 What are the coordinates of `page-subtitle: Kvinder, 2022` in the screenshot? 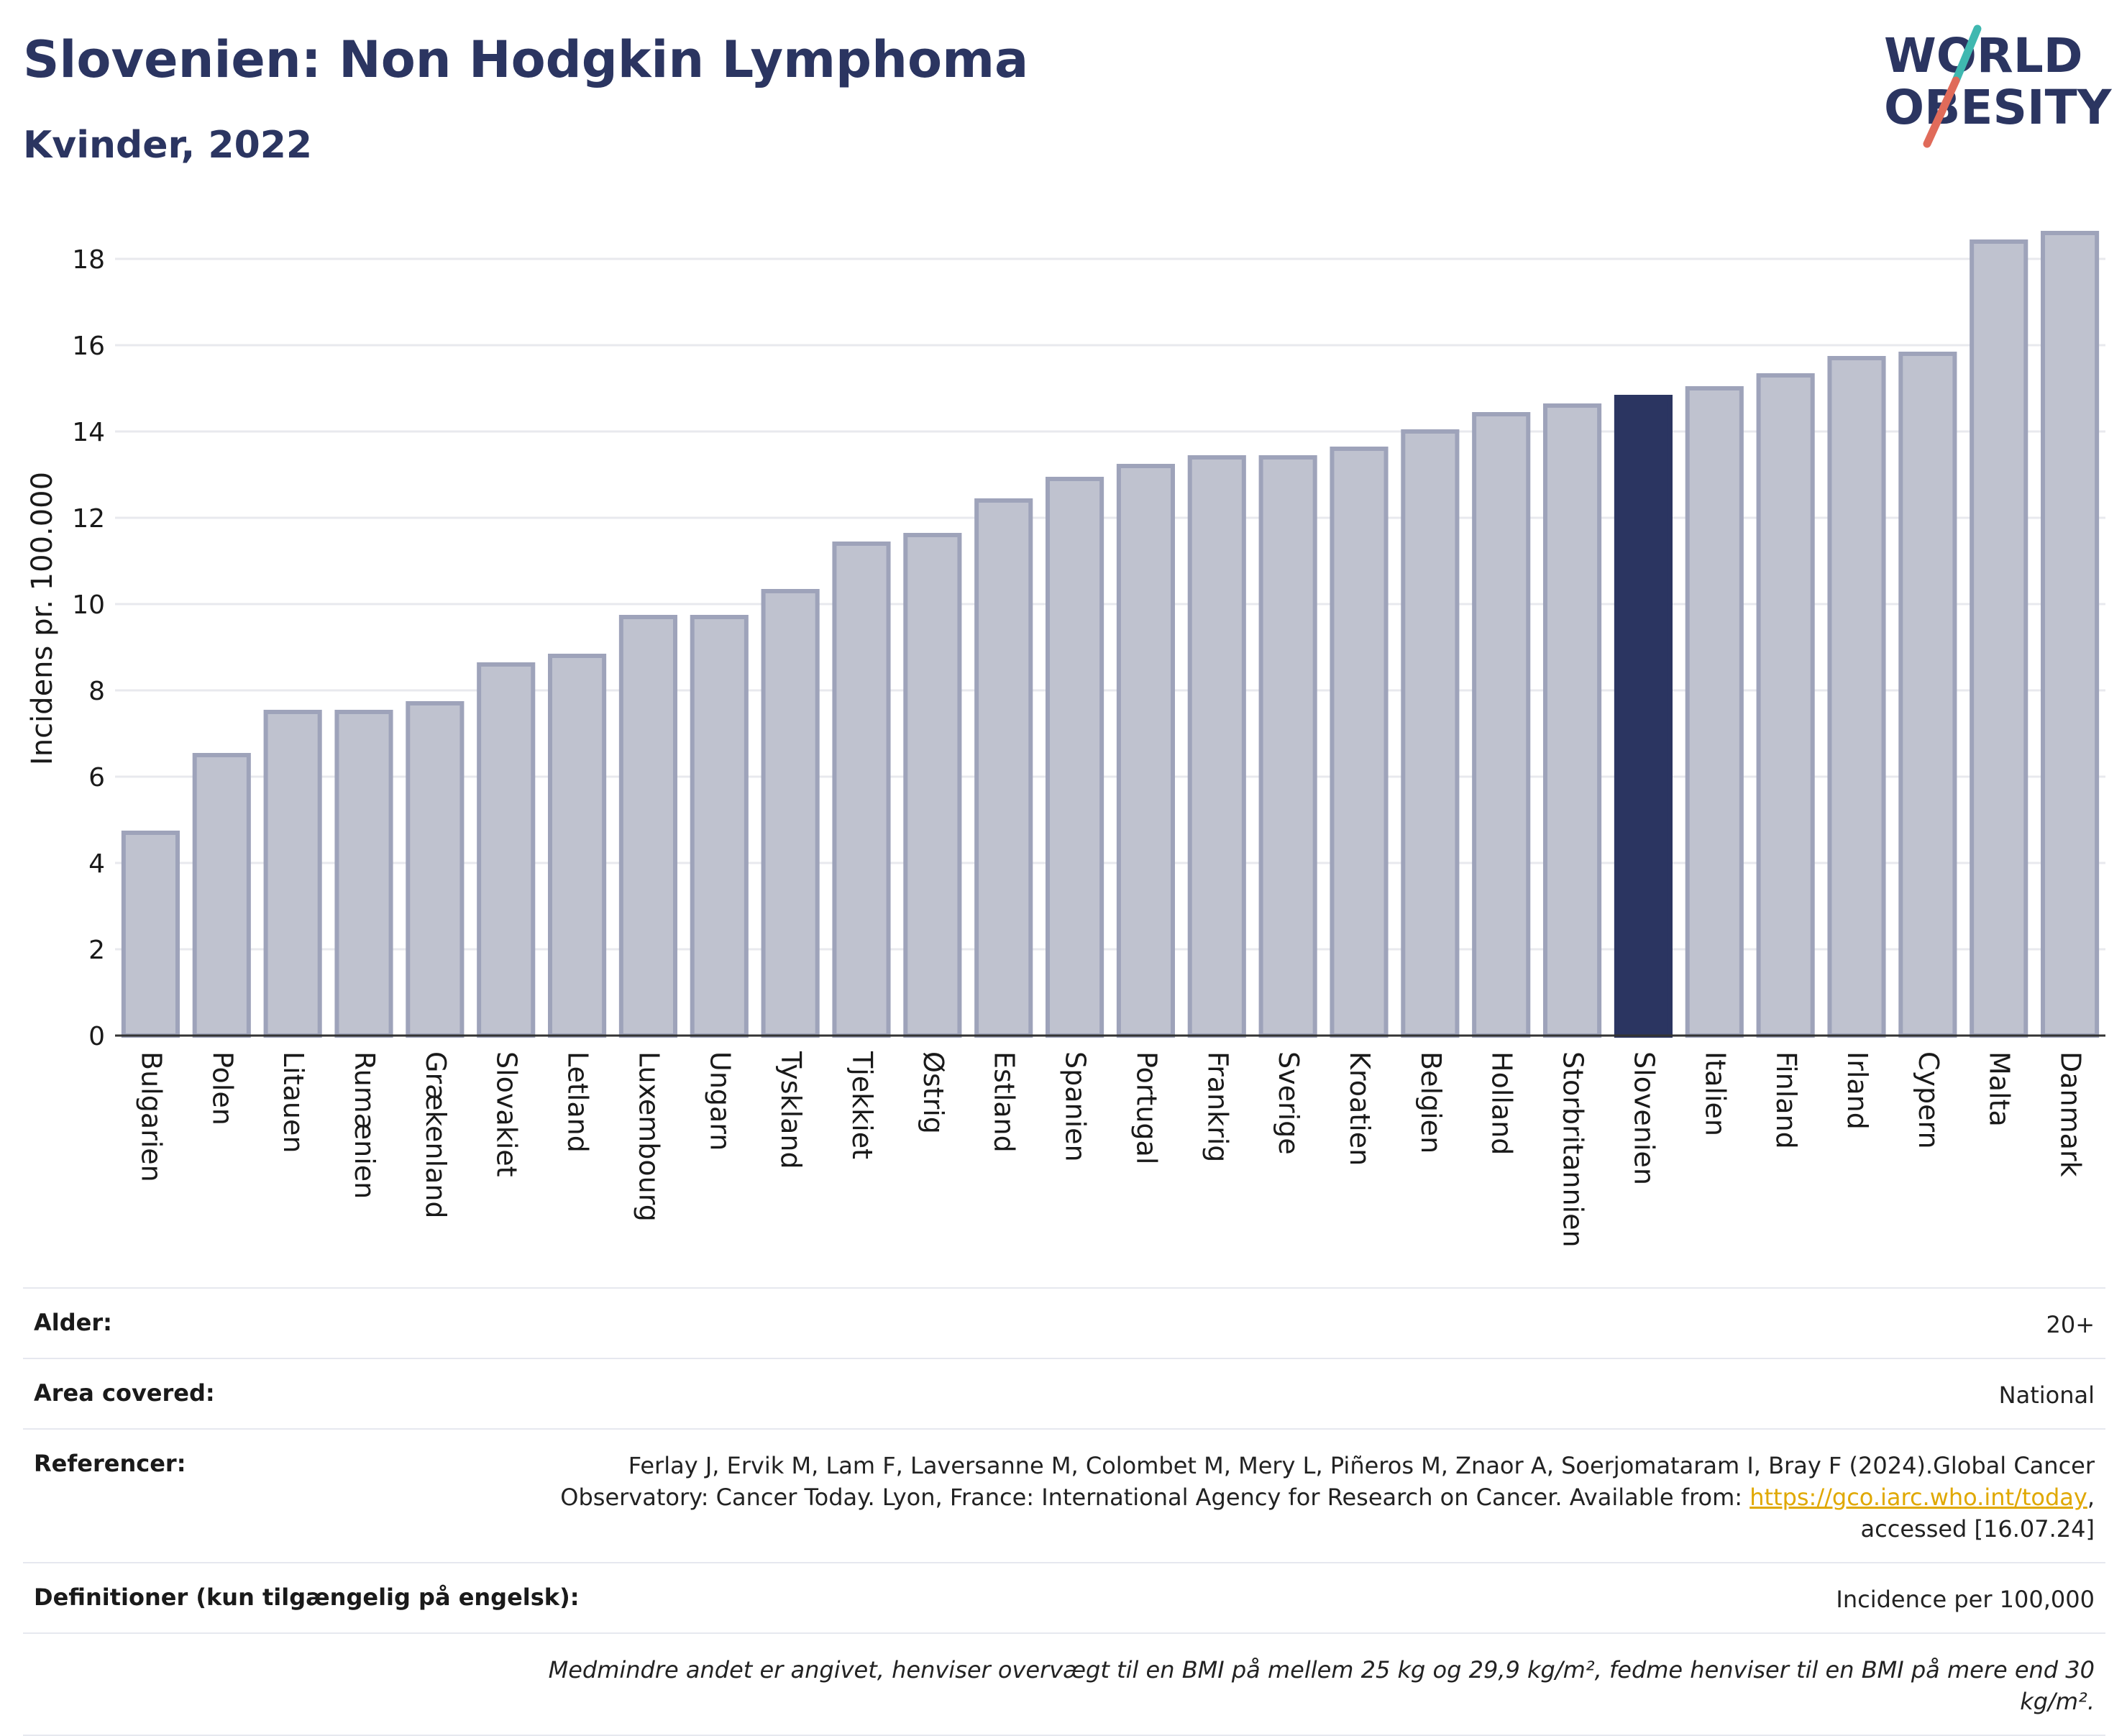 It's located at (168, 145).